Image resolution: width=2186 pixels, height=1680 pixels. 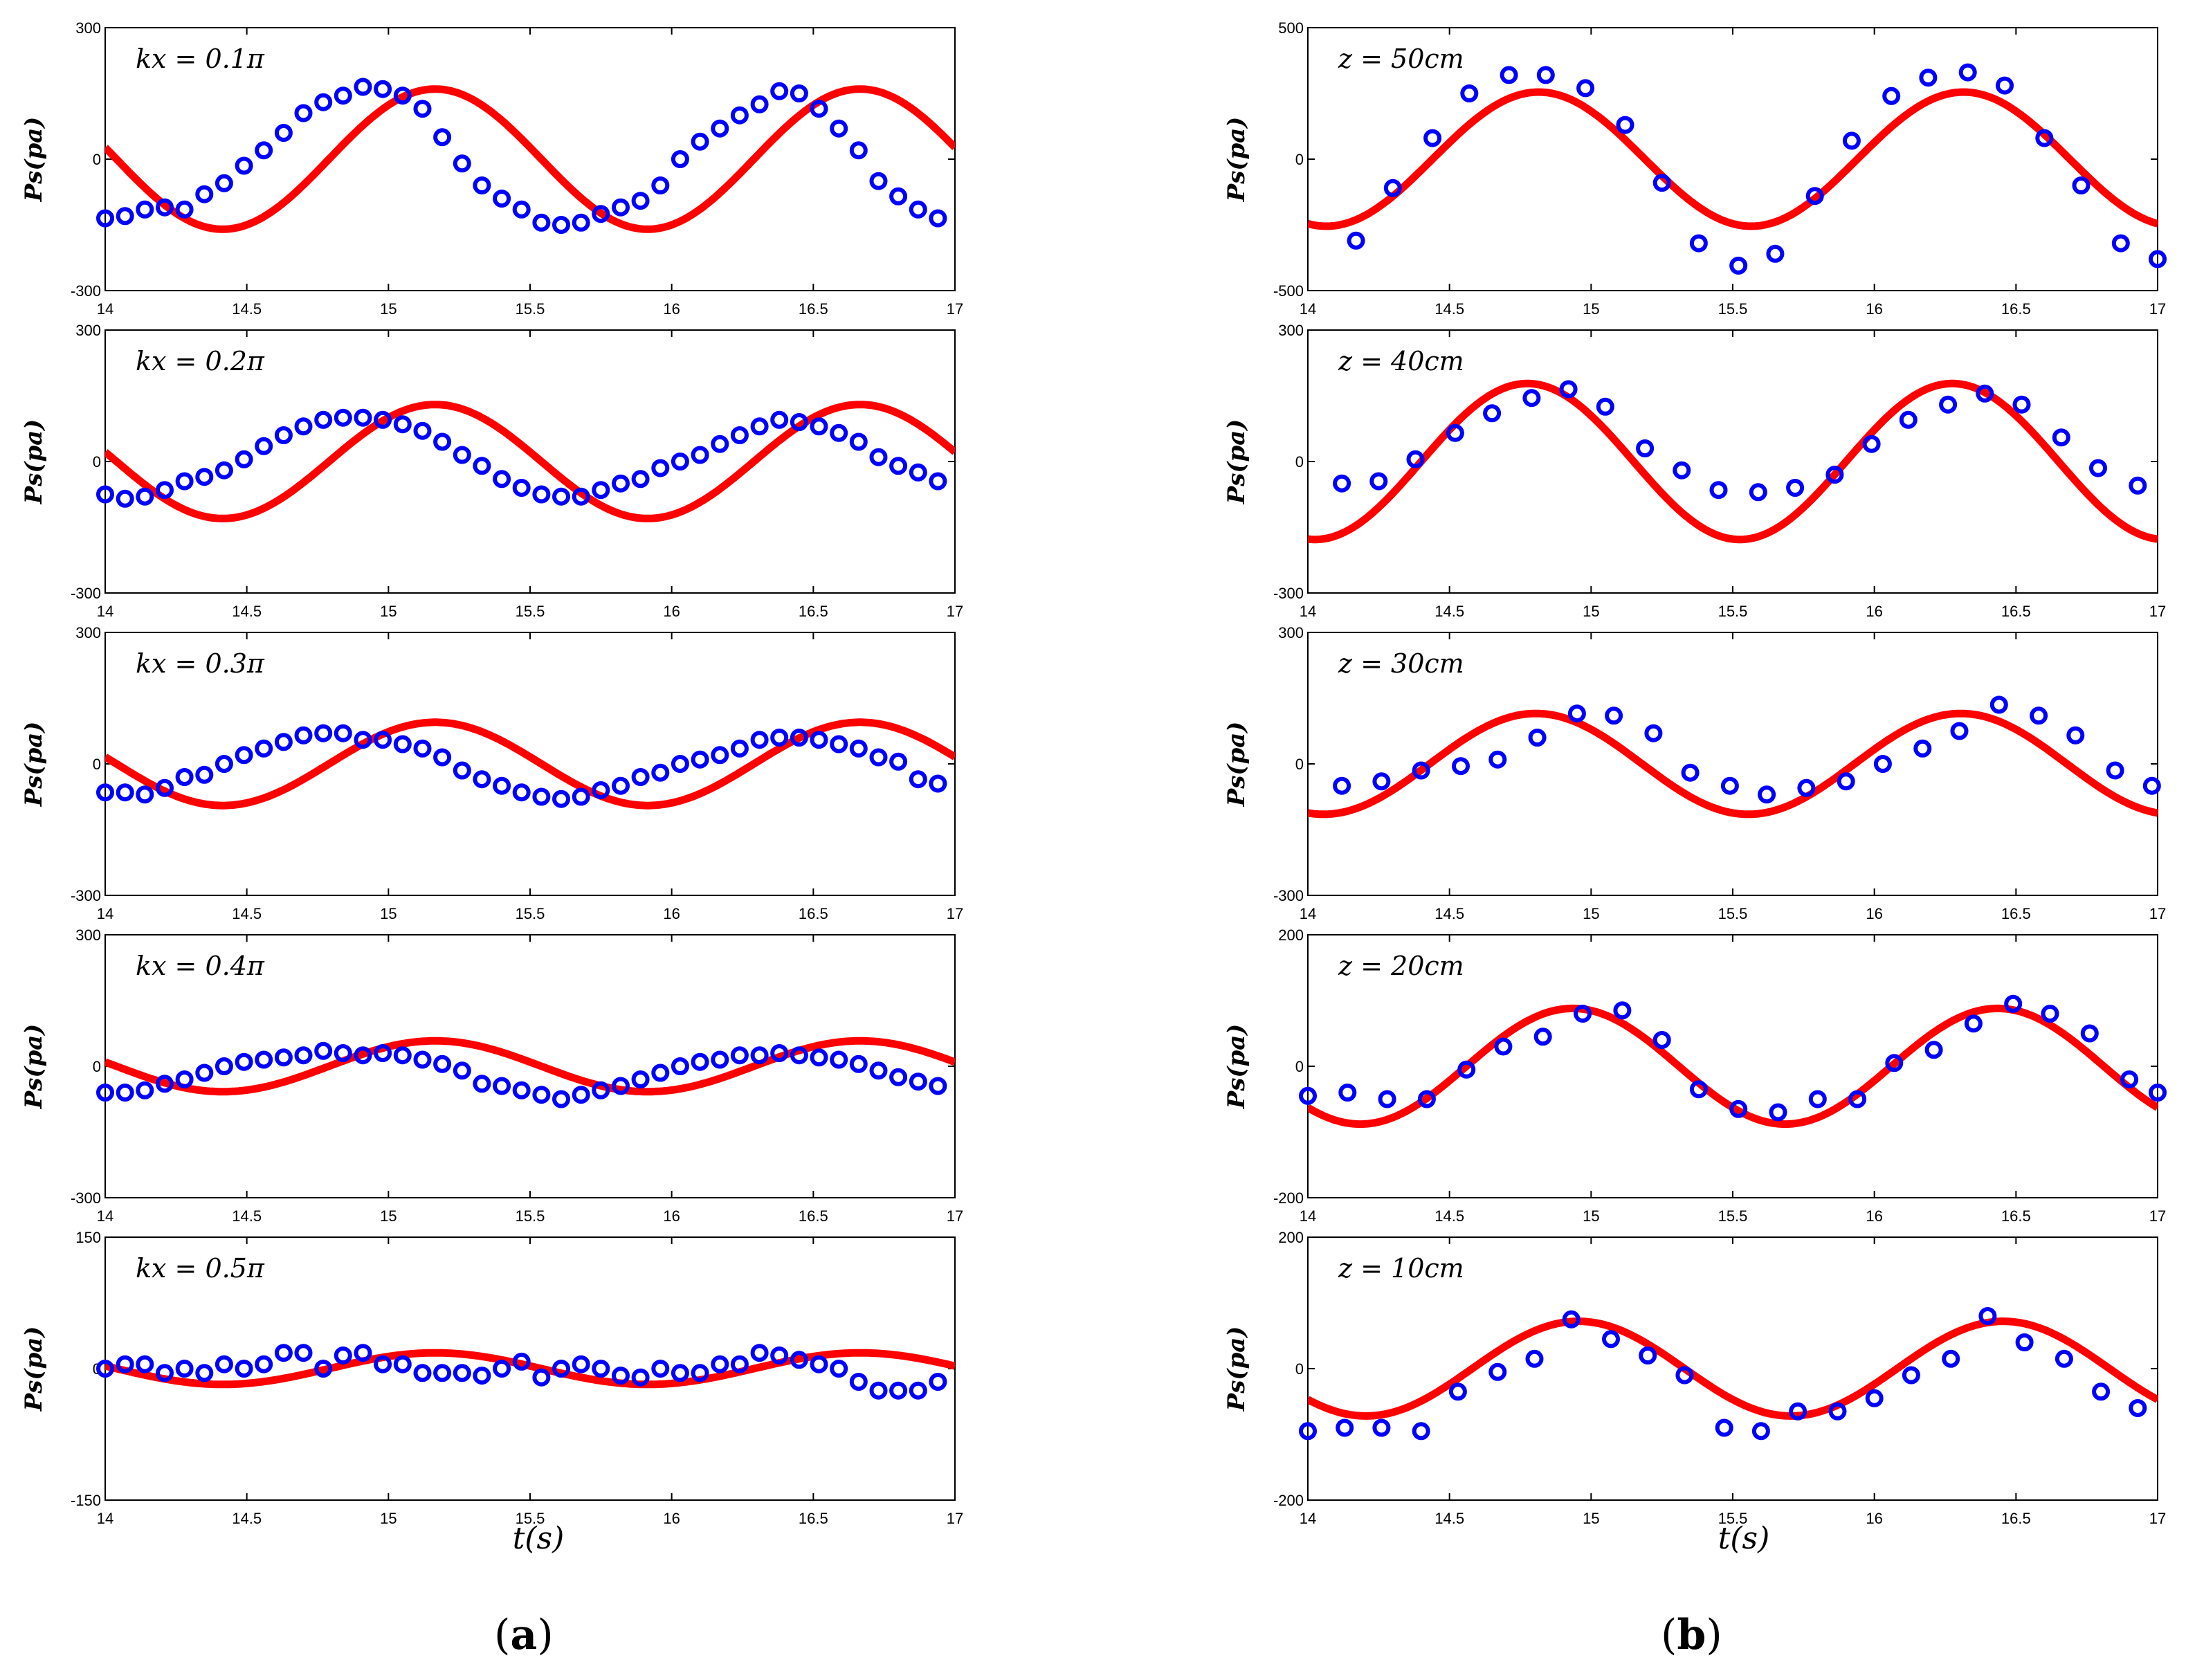 What do you see at coordinates (2157, 309) in the screenshot?
I see `x-tick-label: 17` at bounding box center [2157, 309].